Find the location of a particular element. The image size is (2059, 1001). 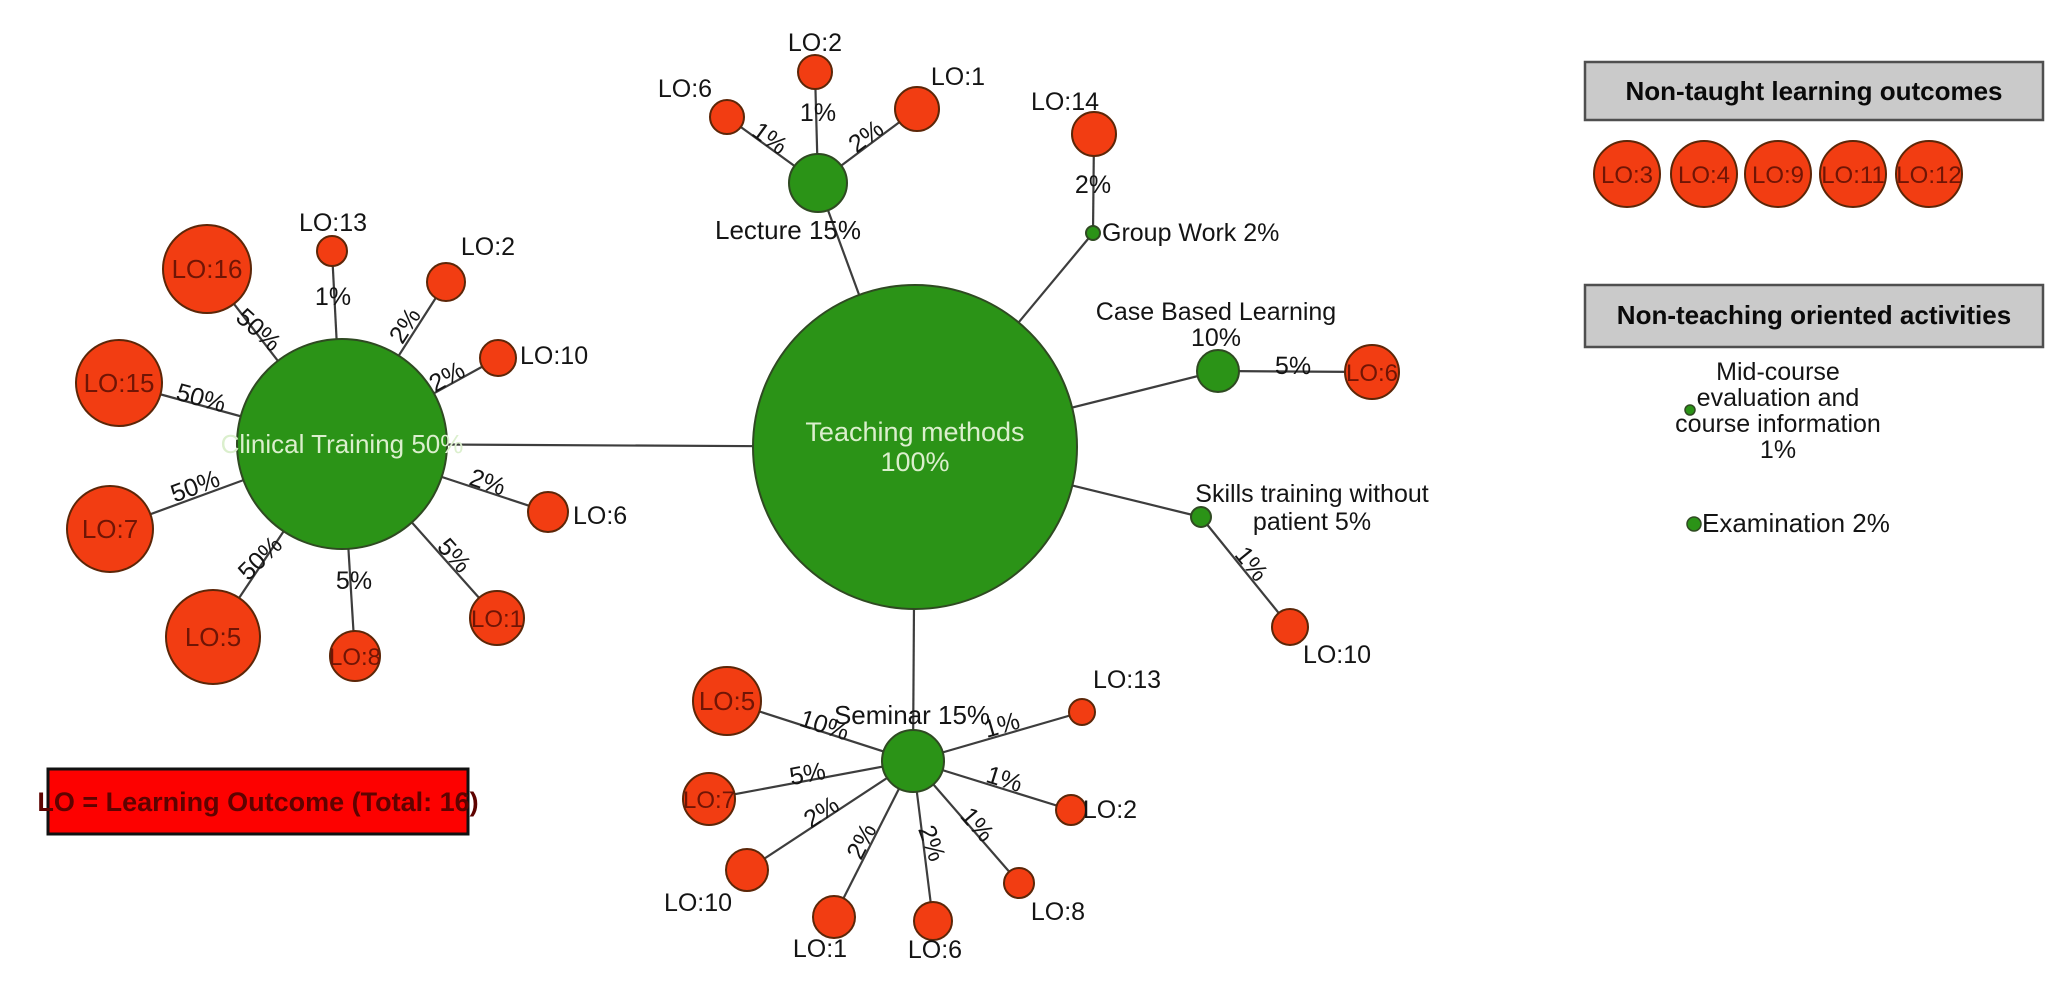

node-ct_lo7 is located at coordinates (110, 529).